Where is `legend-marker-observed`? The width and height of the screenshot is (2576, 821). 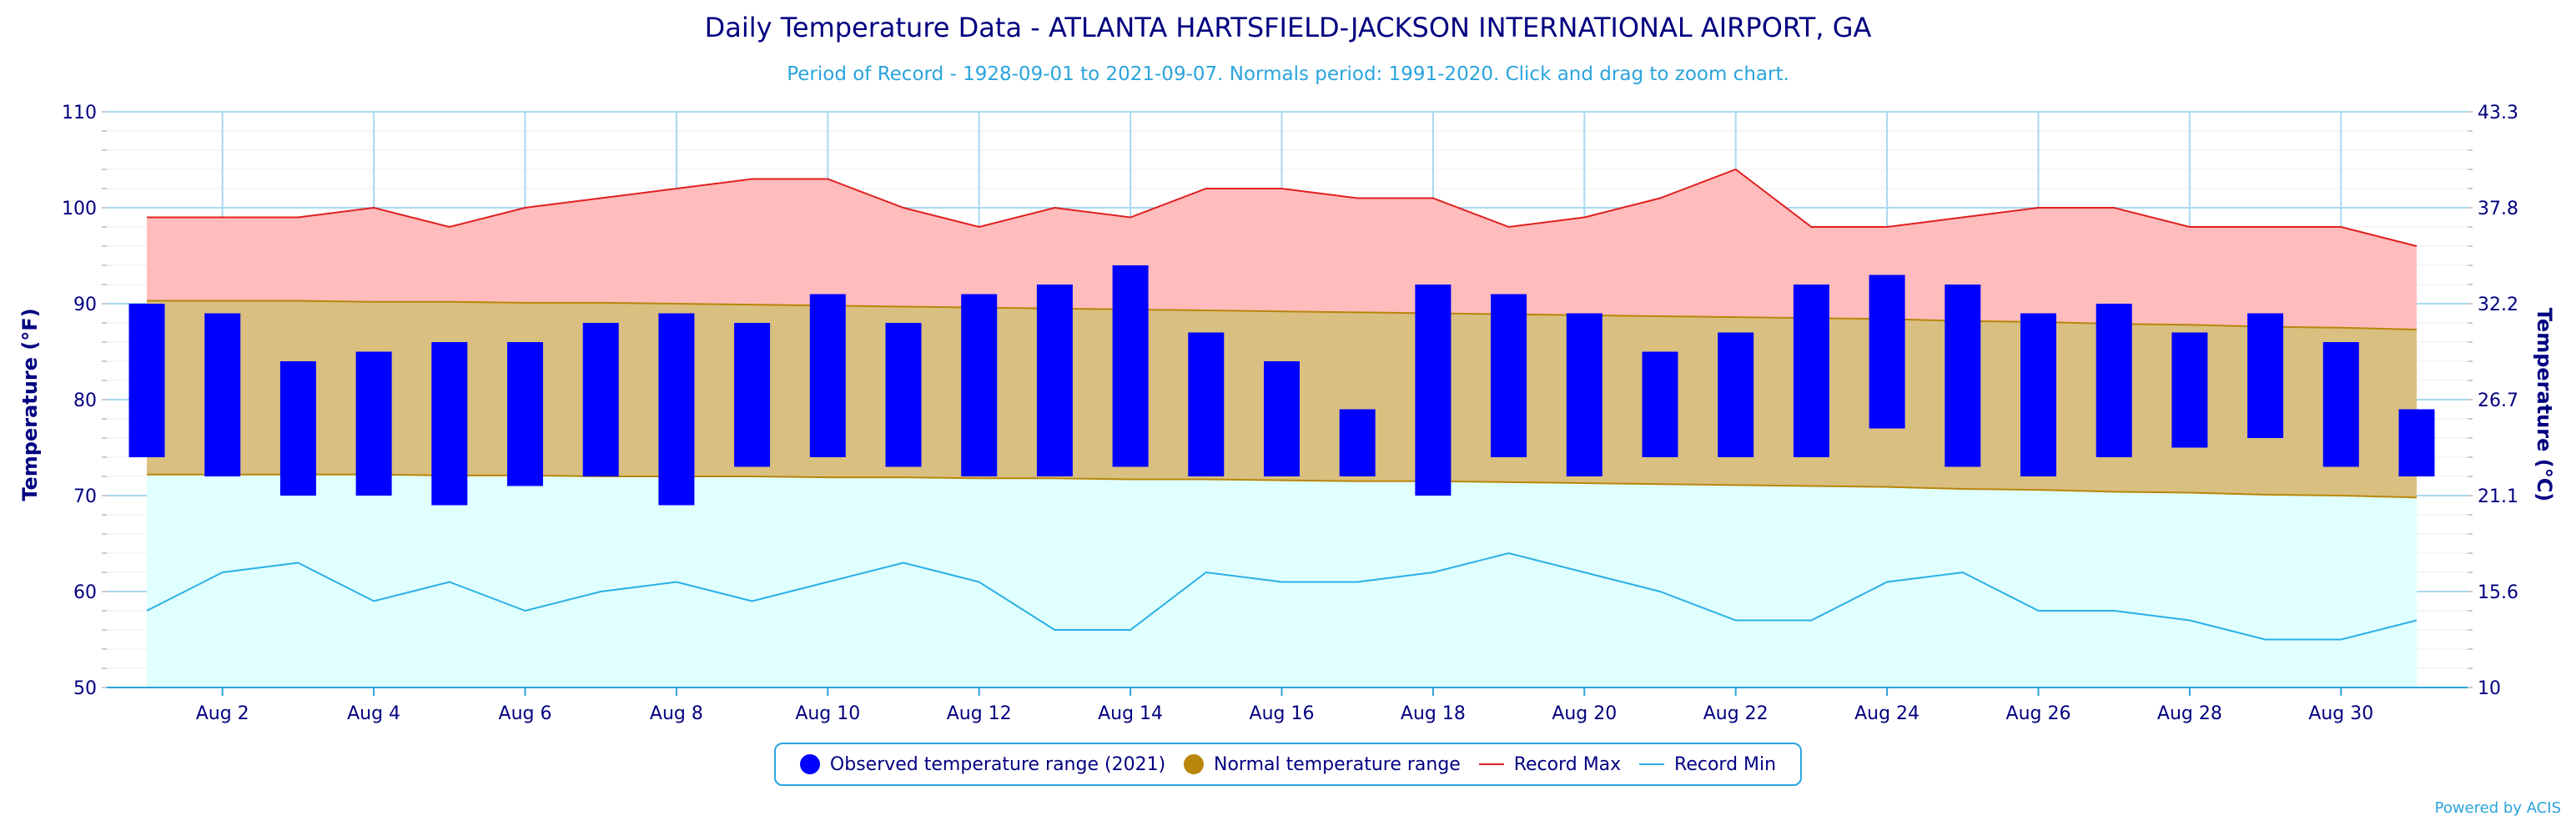
legend-marker-observed is located at coordinates (809, 764).